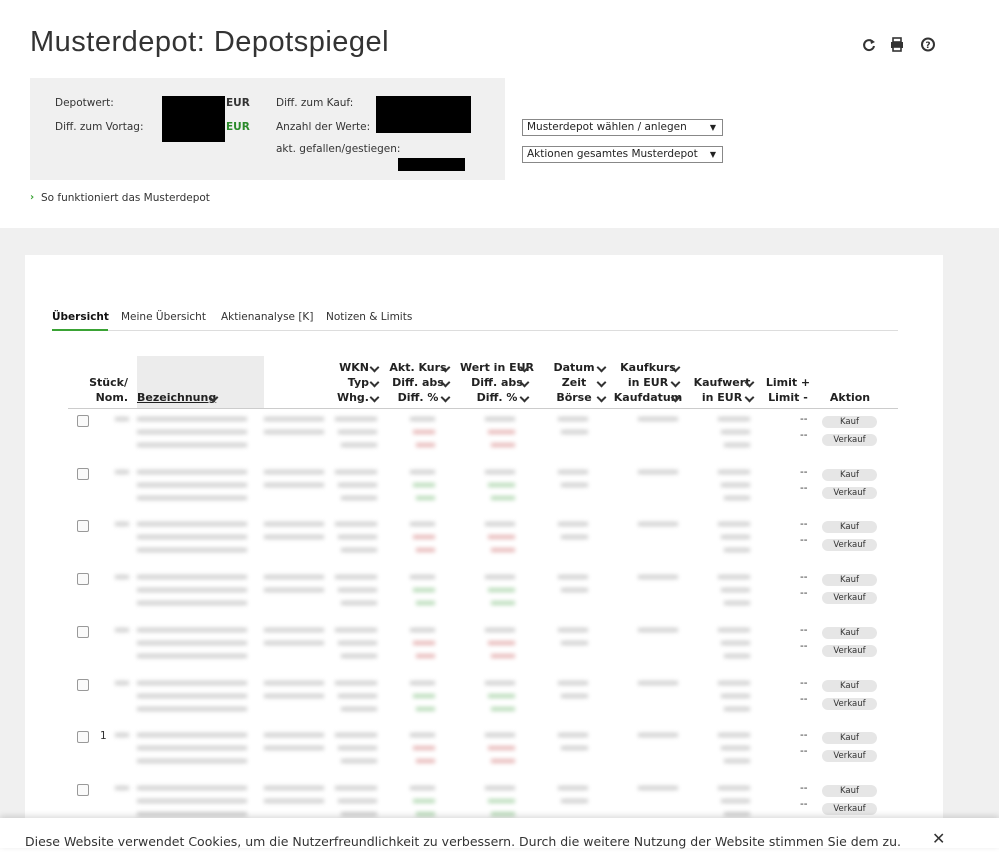 The width and height of the screenshot is (999, 855). I want to click on tab: Notizen & Limits, so click(369, 317).